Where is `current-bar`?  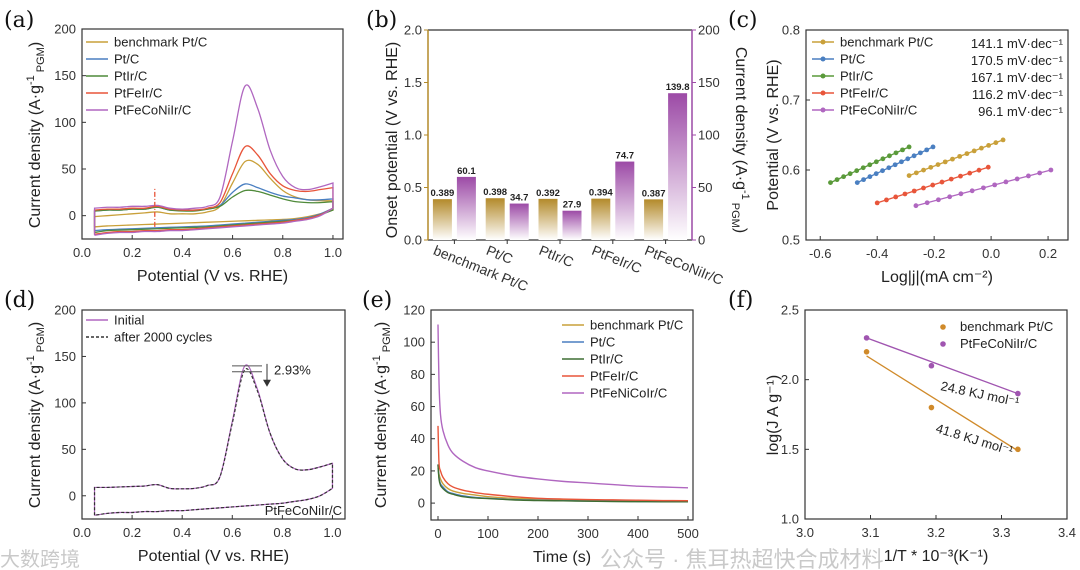
current-bar is located at coordinates (519, 221).